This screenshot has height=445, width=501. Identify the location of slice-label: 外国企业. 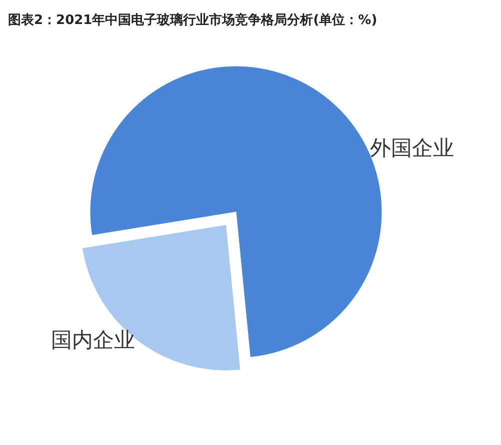
(412, 148).